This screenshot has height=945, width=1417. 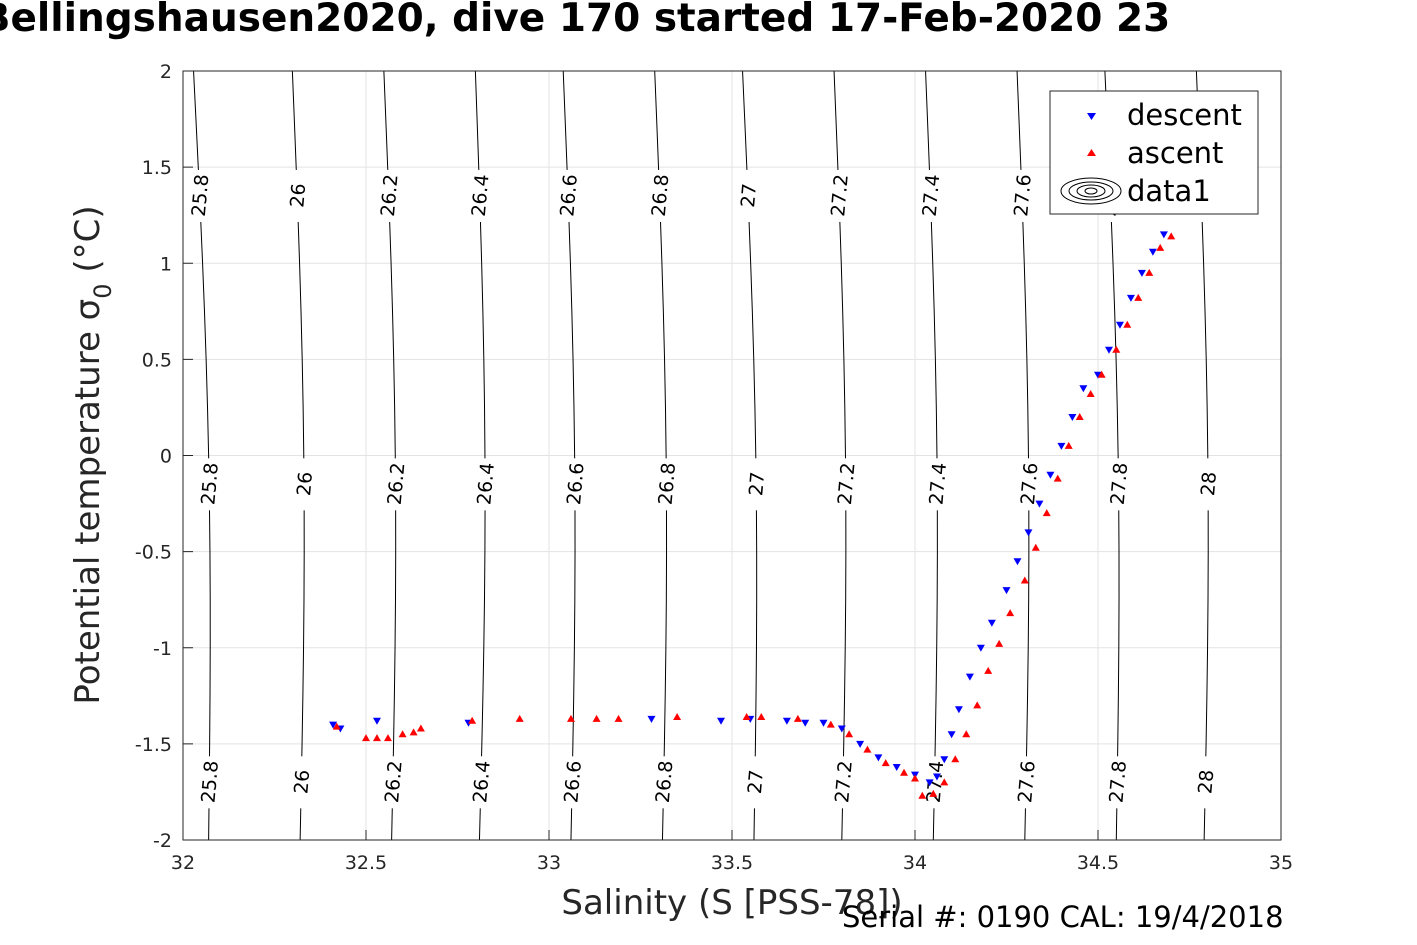 I want to click on isopycnal-label: 27.2, so click(x=847, y=484).